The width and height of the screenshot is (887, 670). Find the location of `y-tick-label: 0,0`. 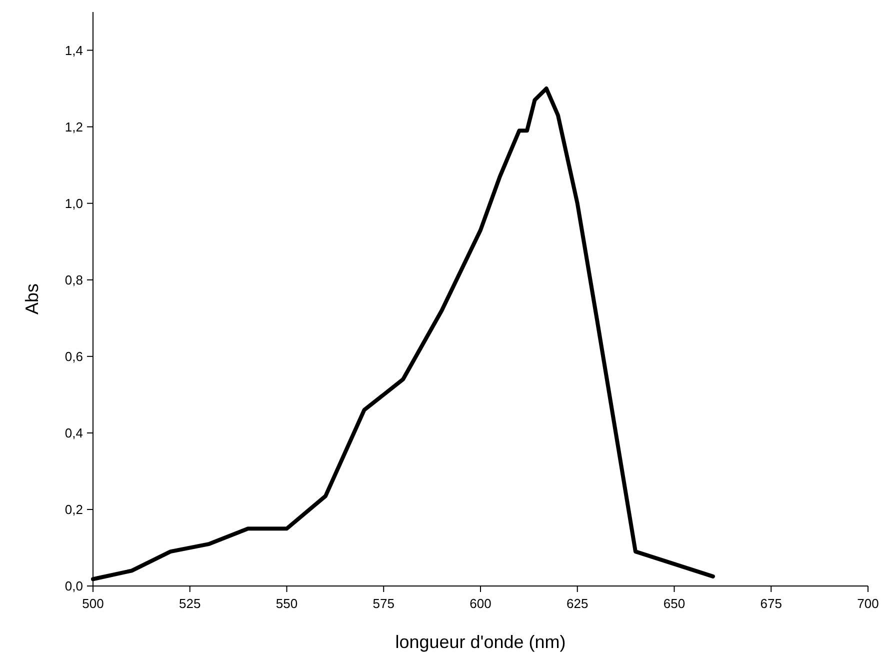

y-tick-label: 0,0 is located at coordinates (73, 586).